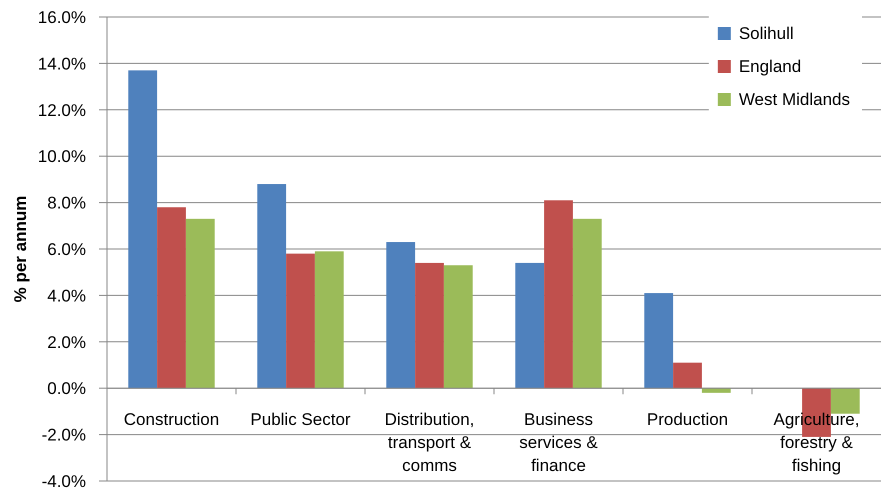 The width and height of the screenshot is (881, 488). What do you see at coordinates (66, 203) in the screenshot?
I see `y-tick-label: 8.0%` at bounding box center [66, 203].